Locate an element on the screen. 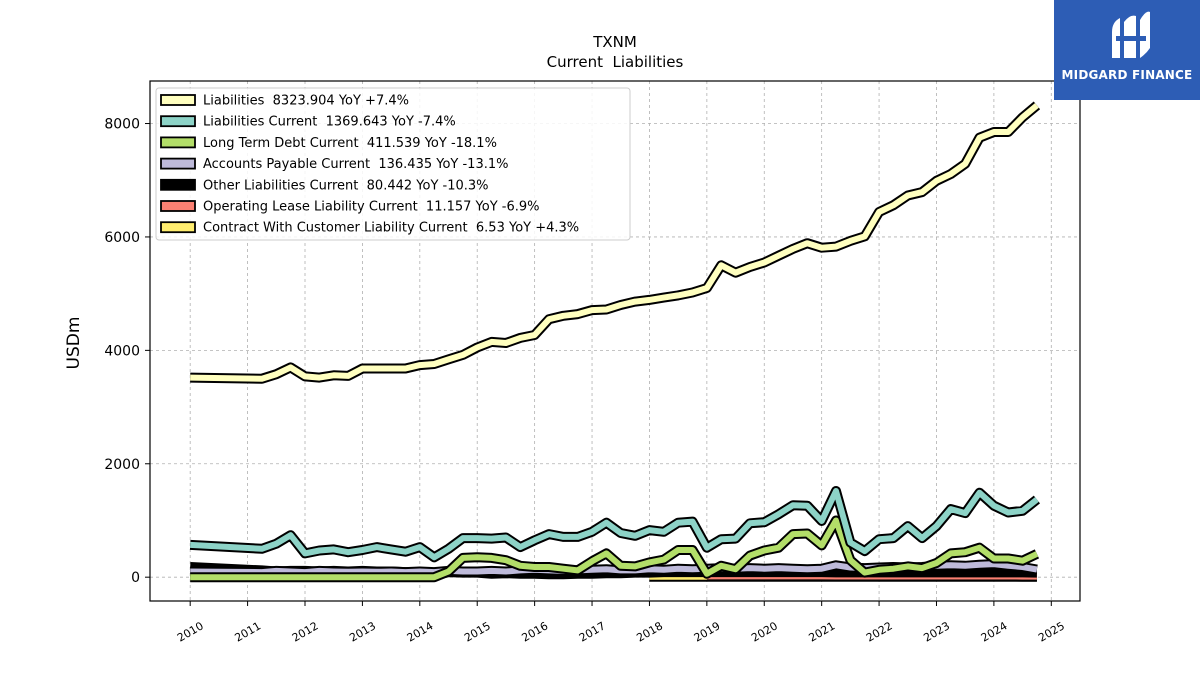 This screenshot has height=675, width=1200. x-tick-label: 2016 is located at coordinates (535, 631).